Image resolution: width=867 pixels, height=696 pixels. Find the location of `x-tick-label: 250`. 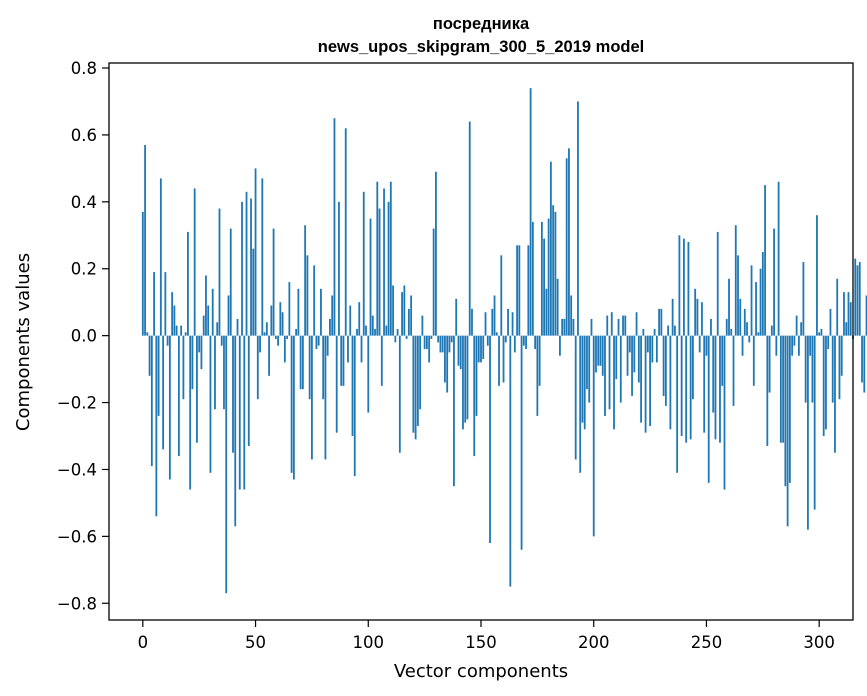

x-tick-label: 250 is located at coordinates (707, 642).